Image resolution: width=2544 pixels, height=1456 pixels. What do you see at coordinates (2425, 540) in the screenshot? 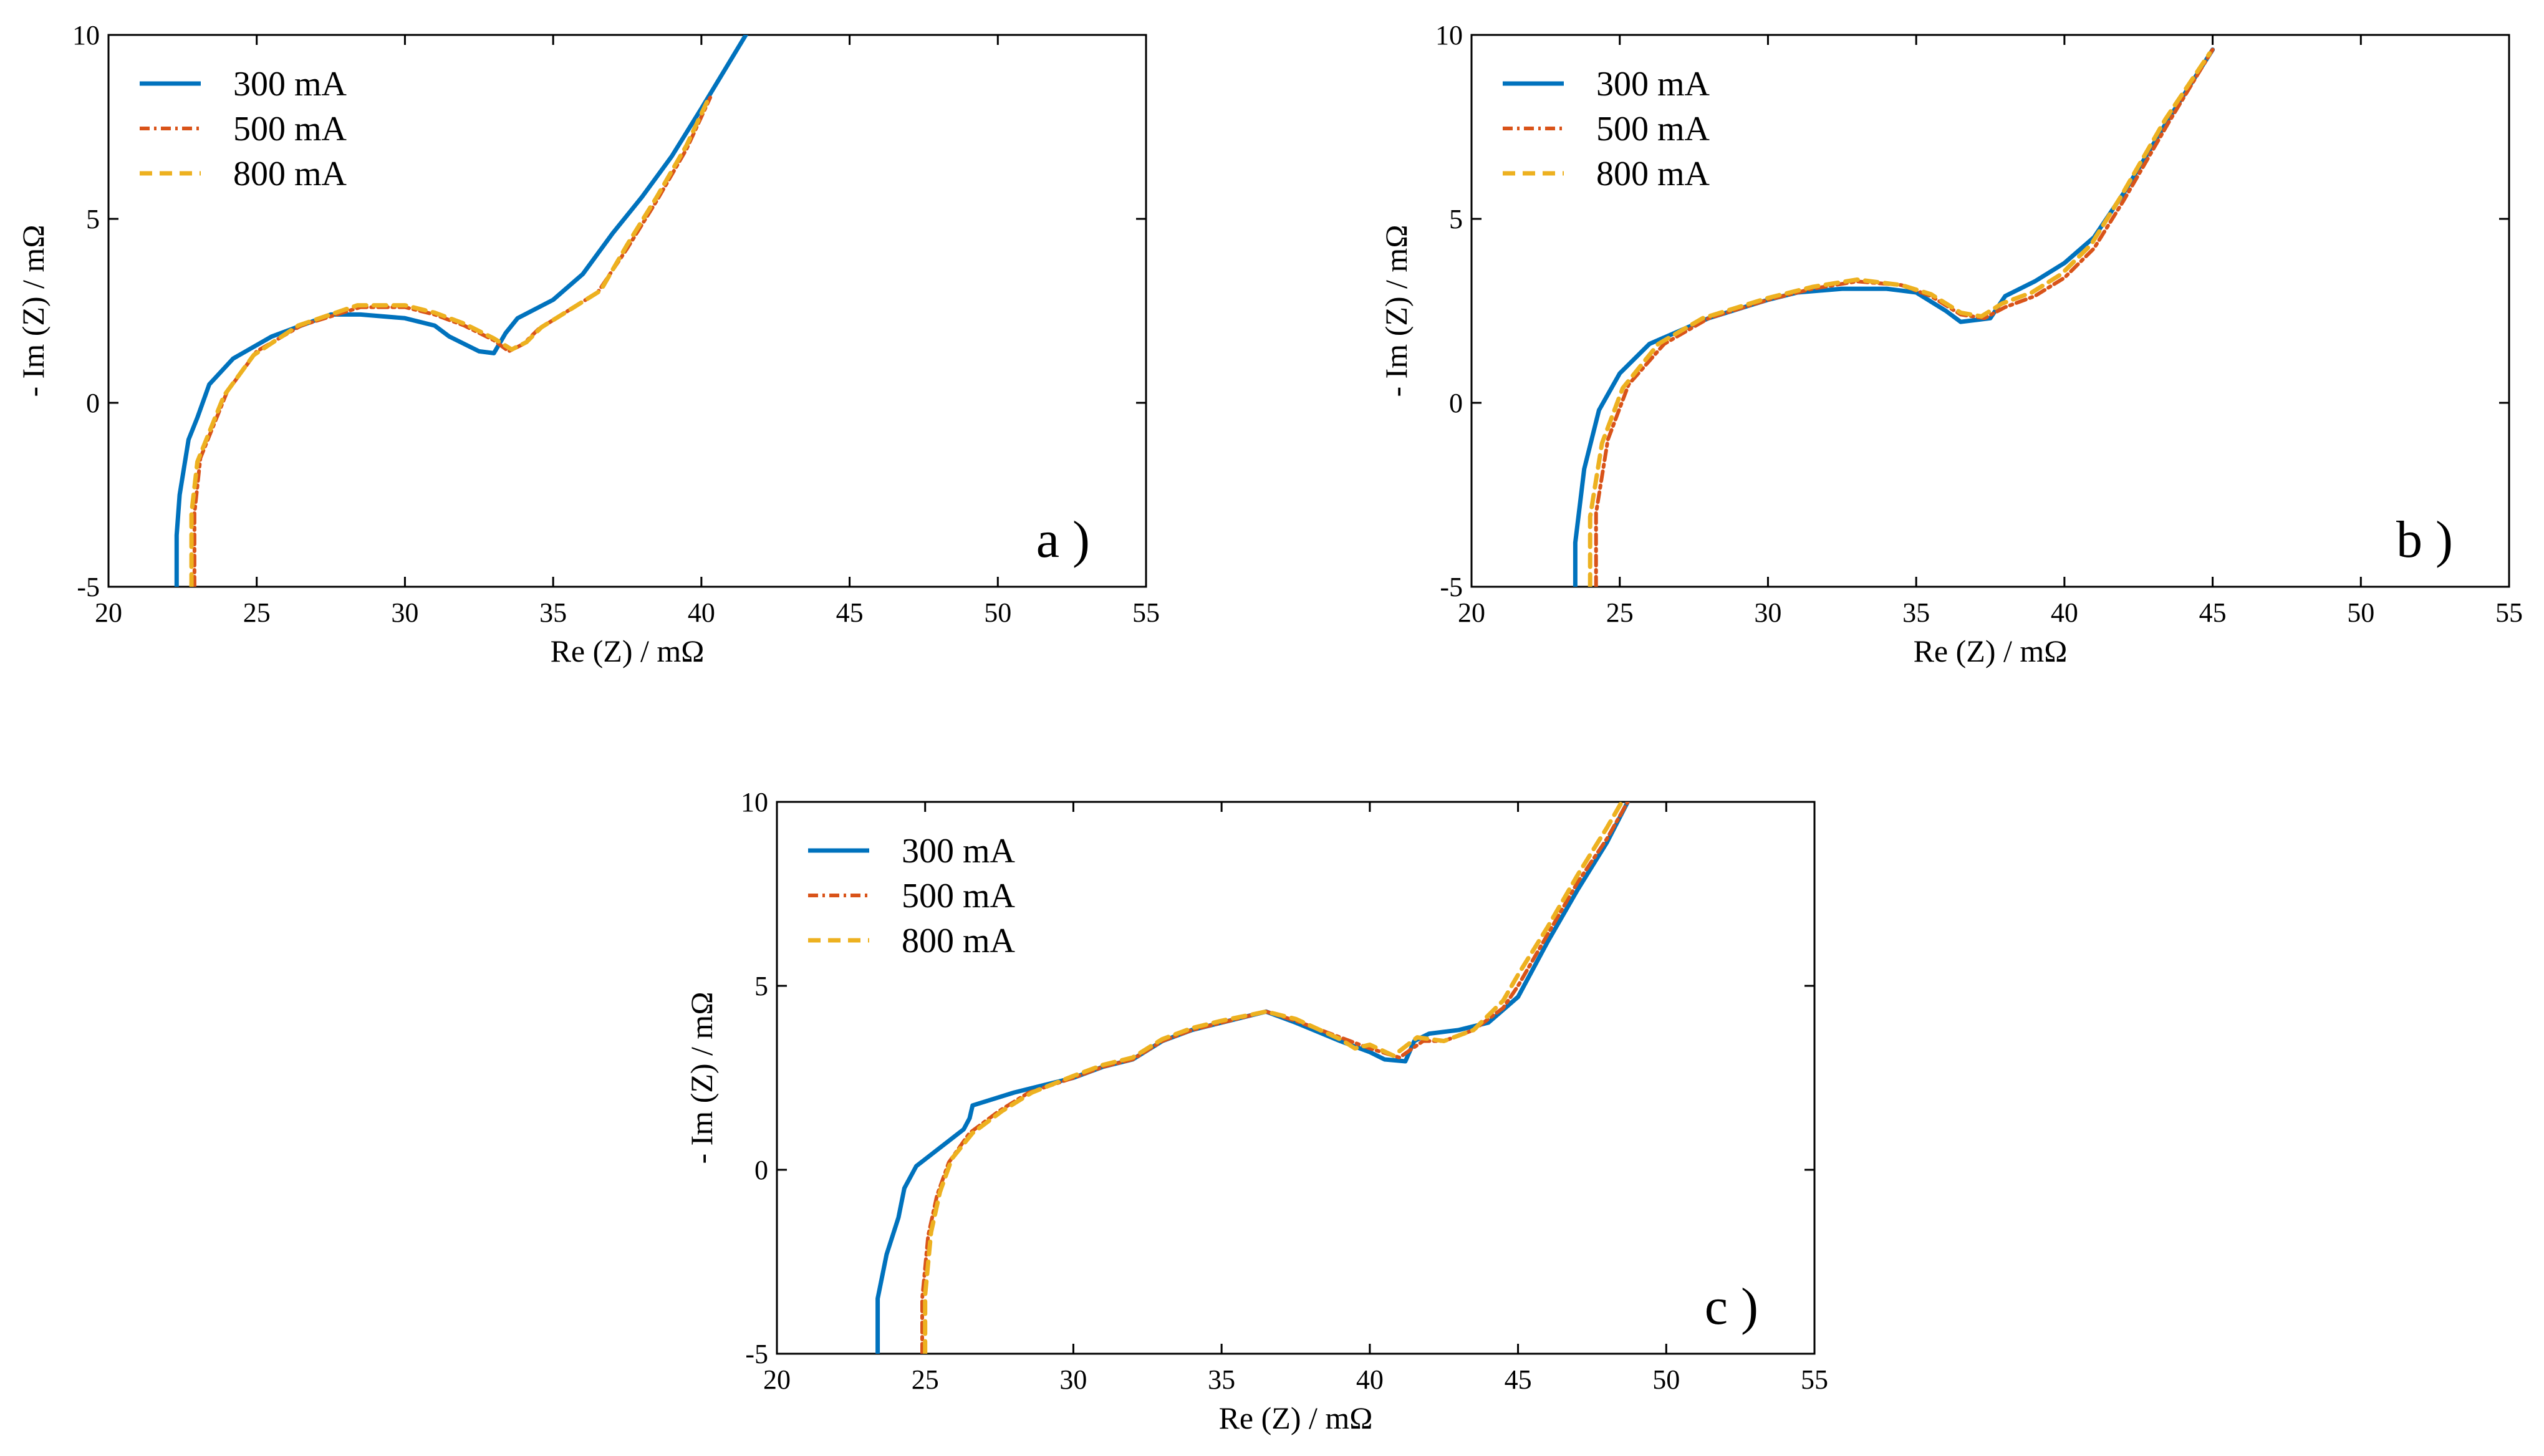
I see `panel-label: b )` at bounding box center [2425, 540].